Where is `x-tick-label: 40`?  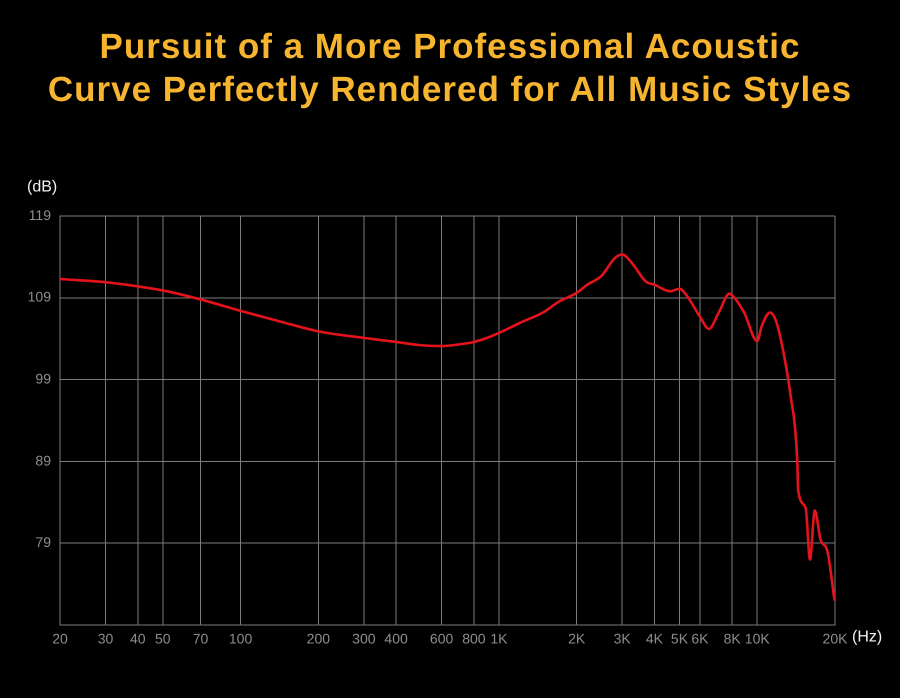
x-tick-label: 40 is located at coordinates (138, 638).